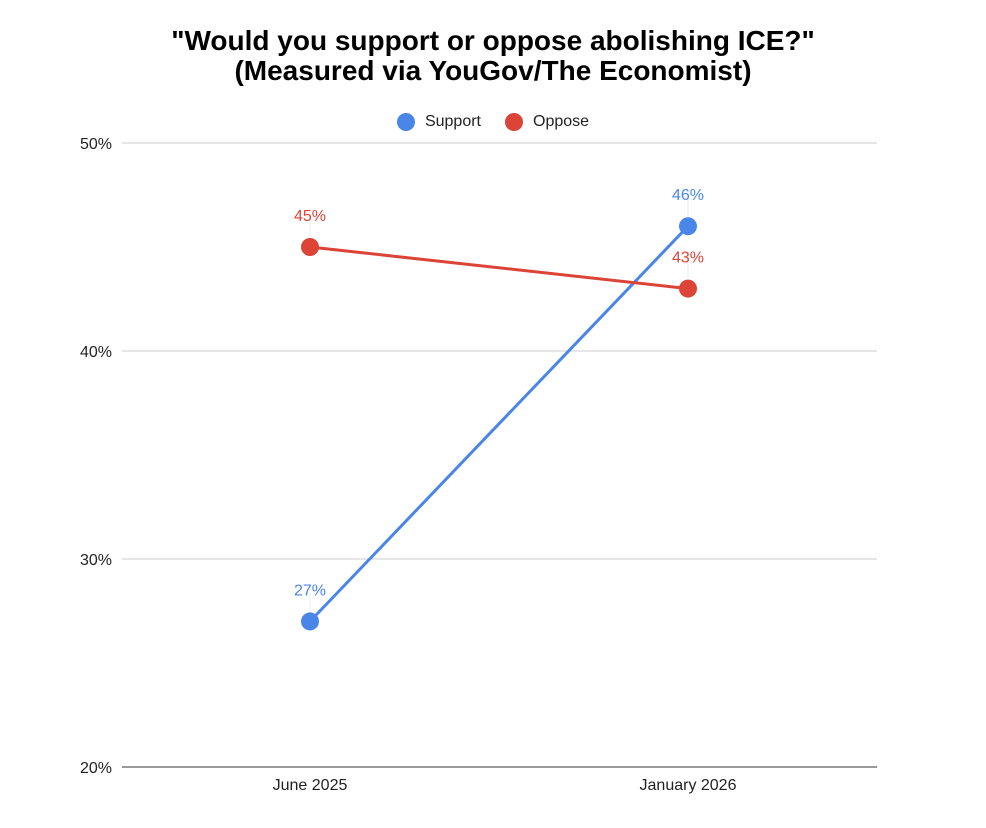  Describe the element at coordinates (310, 590) in the screenshot. I see `data-label-support: 27%` at that location.